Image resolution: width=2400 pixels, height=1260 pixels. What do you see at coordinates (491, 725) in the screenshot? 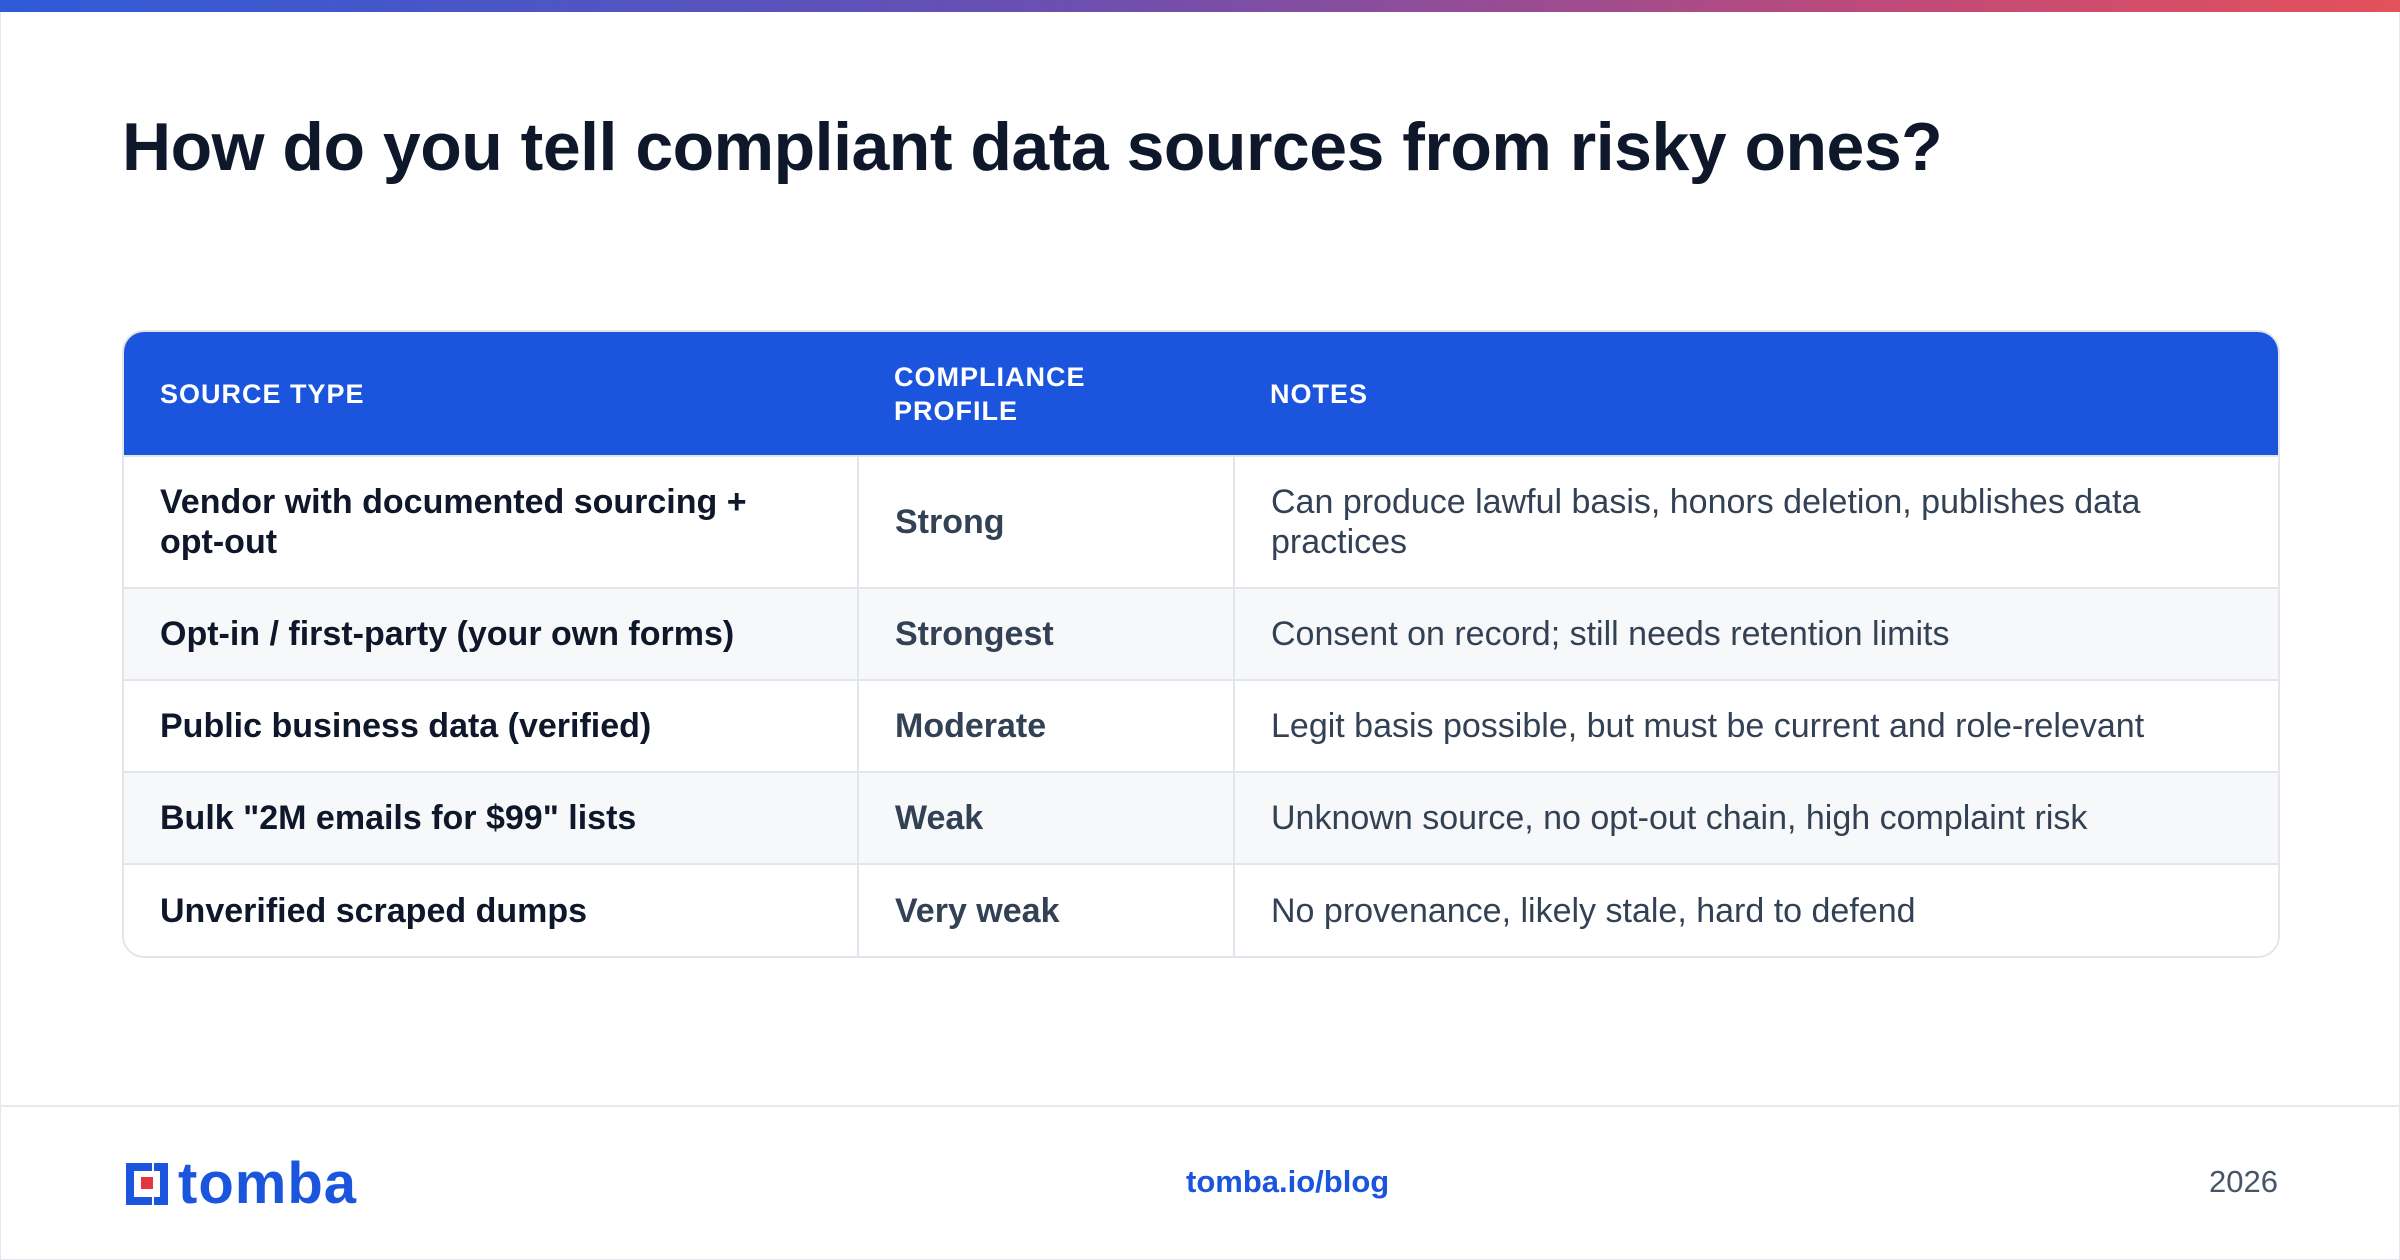
I see `source-type-cell: Public business data (verified)` at bounding box center [491, 725].